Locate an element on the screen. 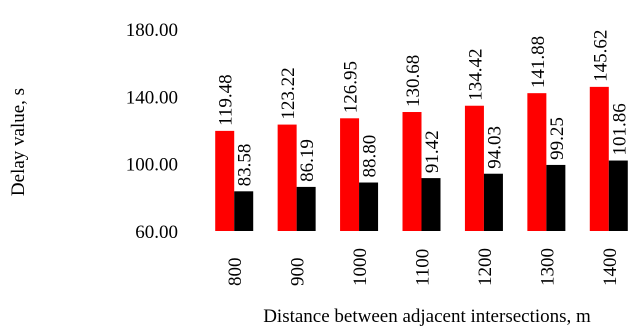  x-tick-label: 900 is located at coordinates (298, 272).